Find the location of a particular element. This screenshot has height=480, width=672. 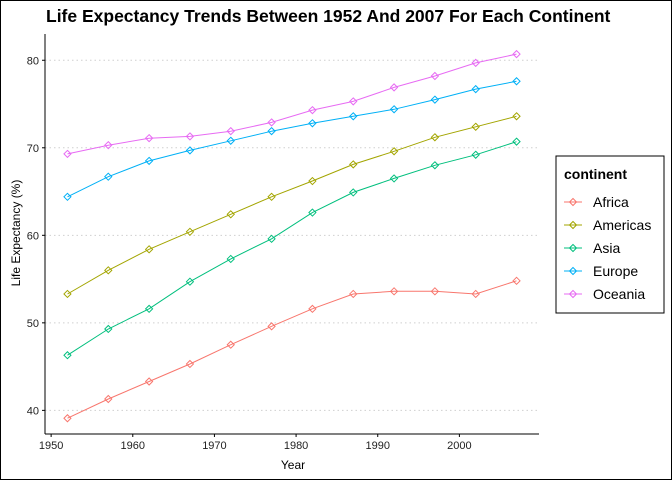

x-tick-label: 1970 is located at coordinates (214, 446).